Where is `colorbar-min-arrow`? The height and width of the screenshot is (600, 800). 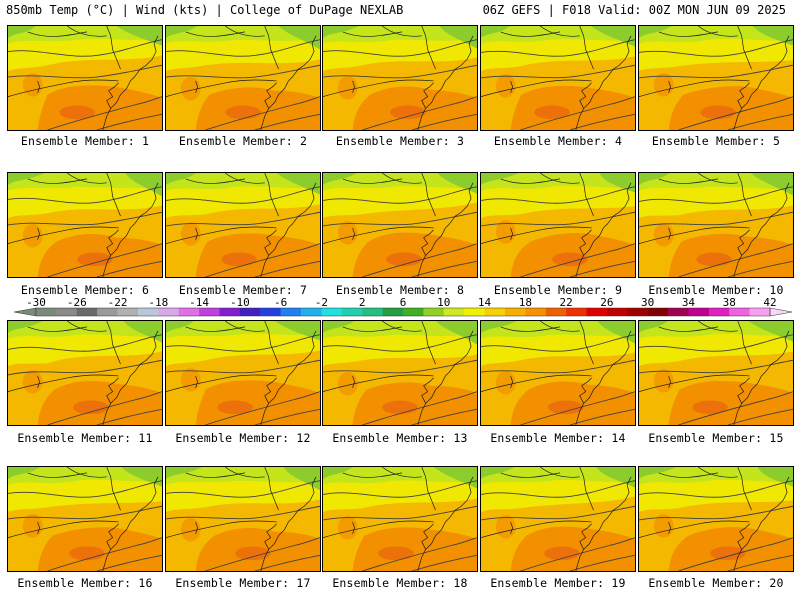 colorbar-min-arrow is located at coordinates (25, 312).